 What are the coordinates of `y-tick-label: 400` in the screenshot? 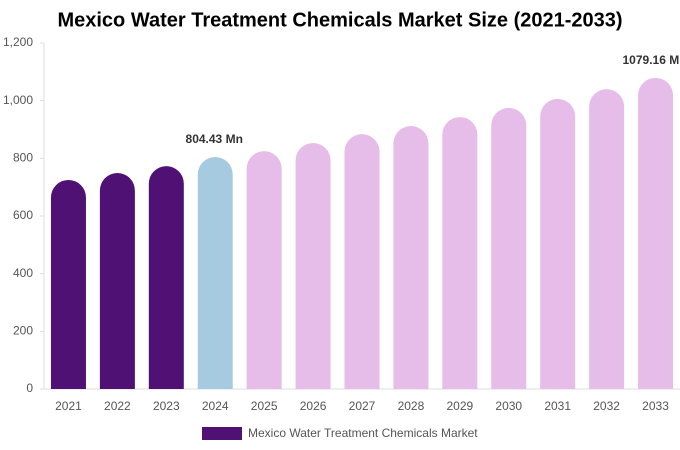 It's located at (23, 273).